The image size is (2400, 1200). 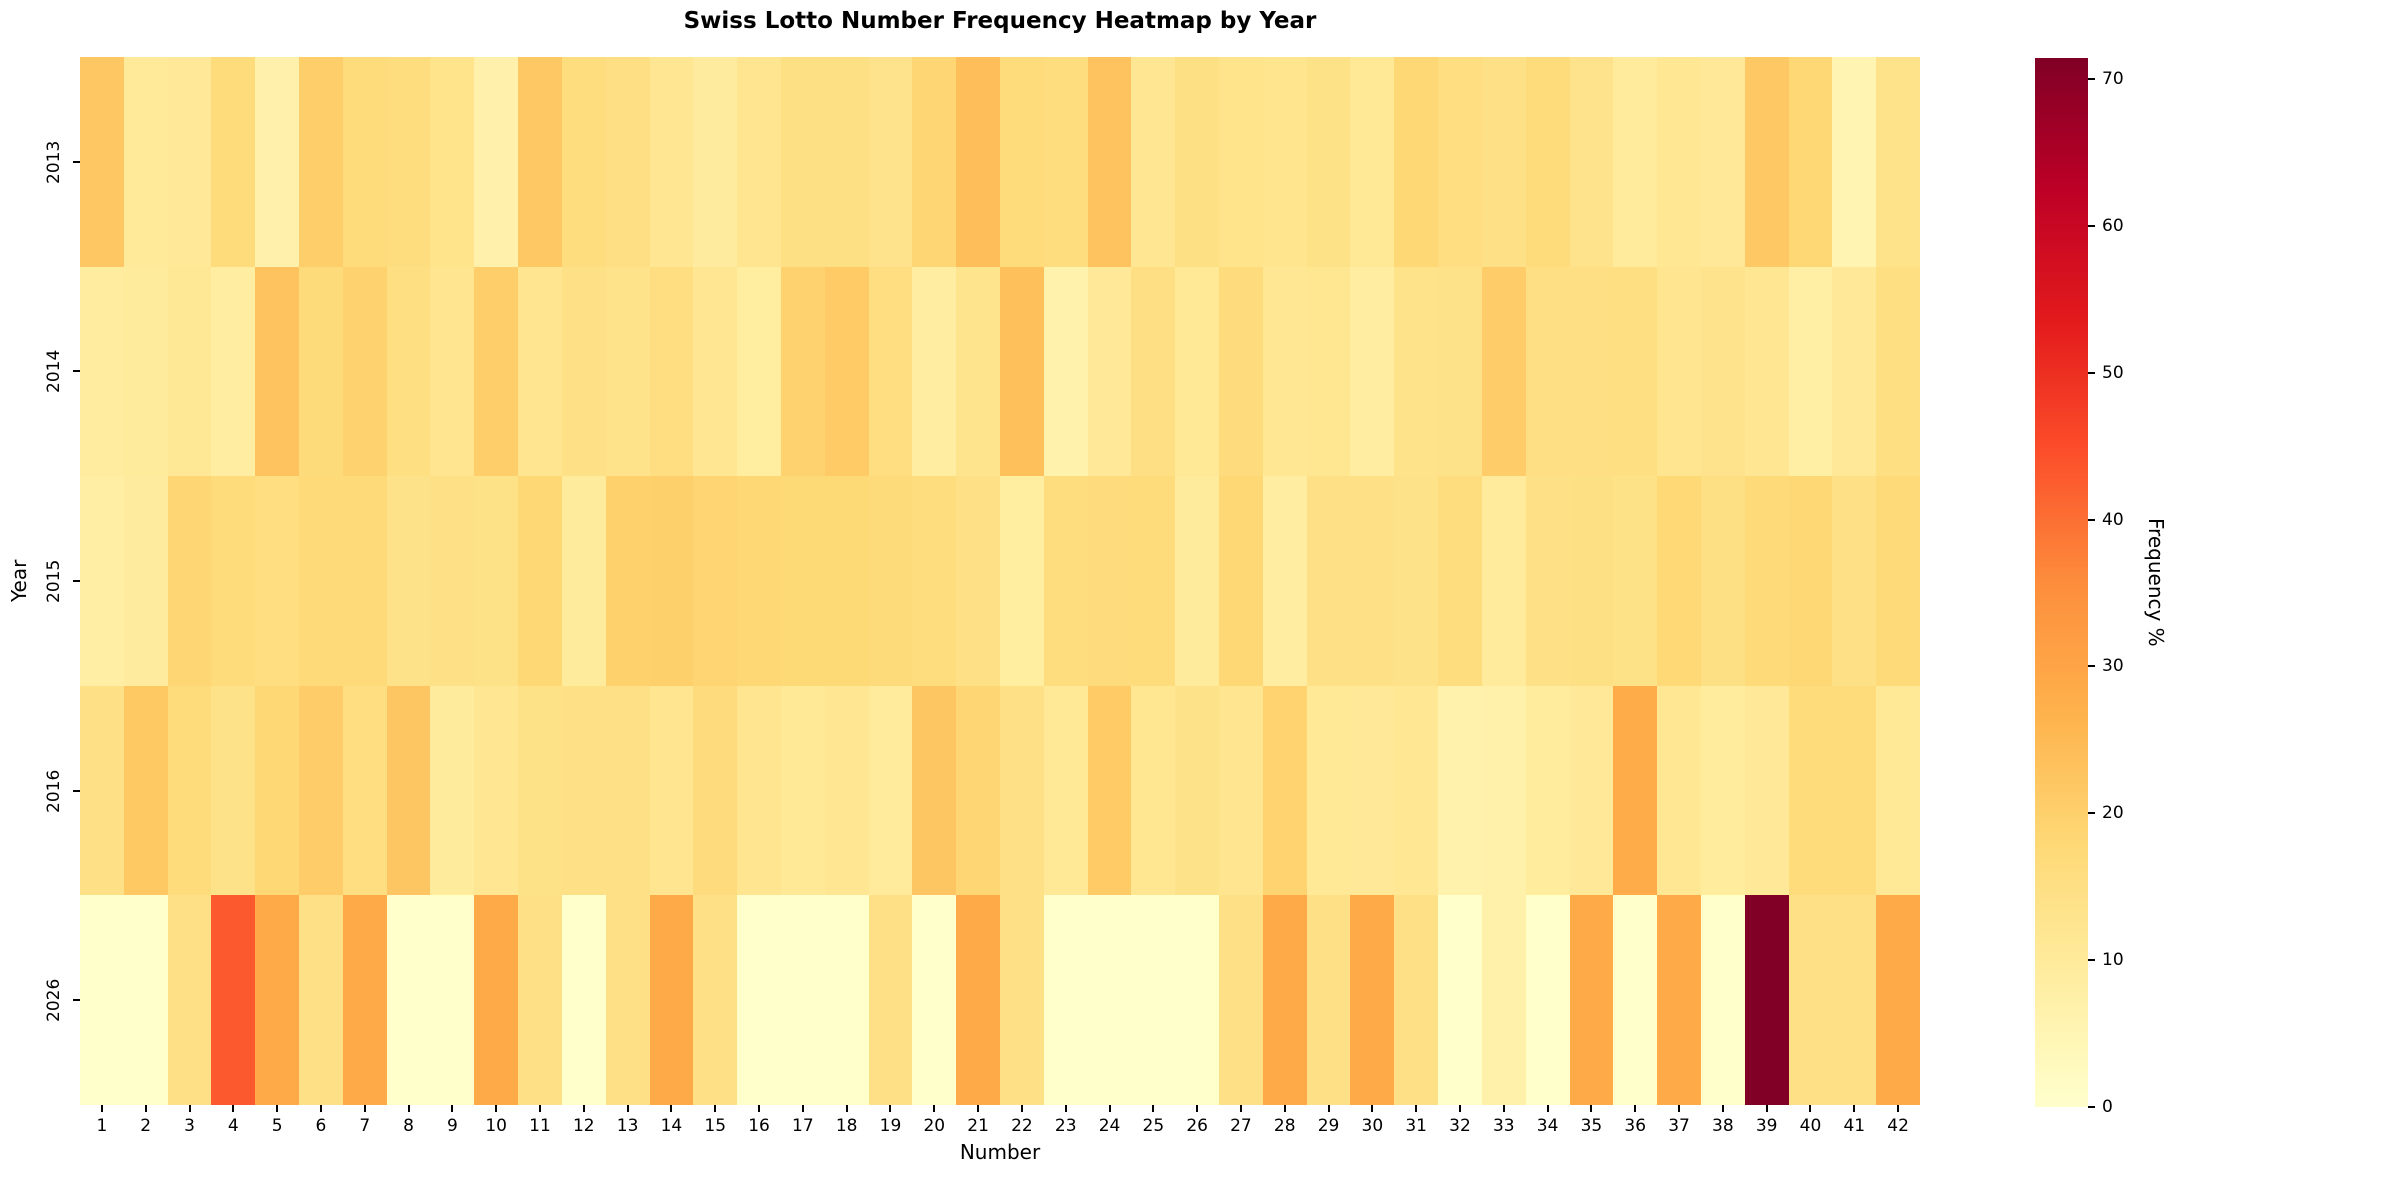 What do you see at coordinates (2113, 960) in the screenshot?
I see `colorbar-tick-label: 10` at bounding box center [2113, 960].